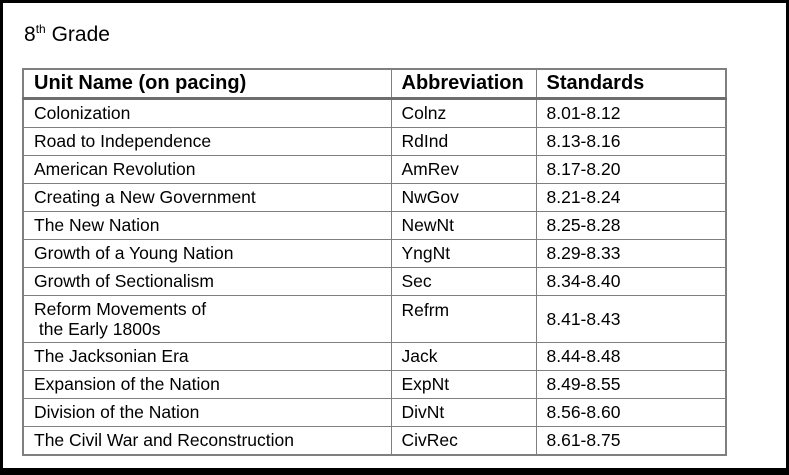  What do you see at coordinates (207, 197) in the screenshot?
I see `unit-name-cell: Creating a New Government` at bounding box center [207, 197].